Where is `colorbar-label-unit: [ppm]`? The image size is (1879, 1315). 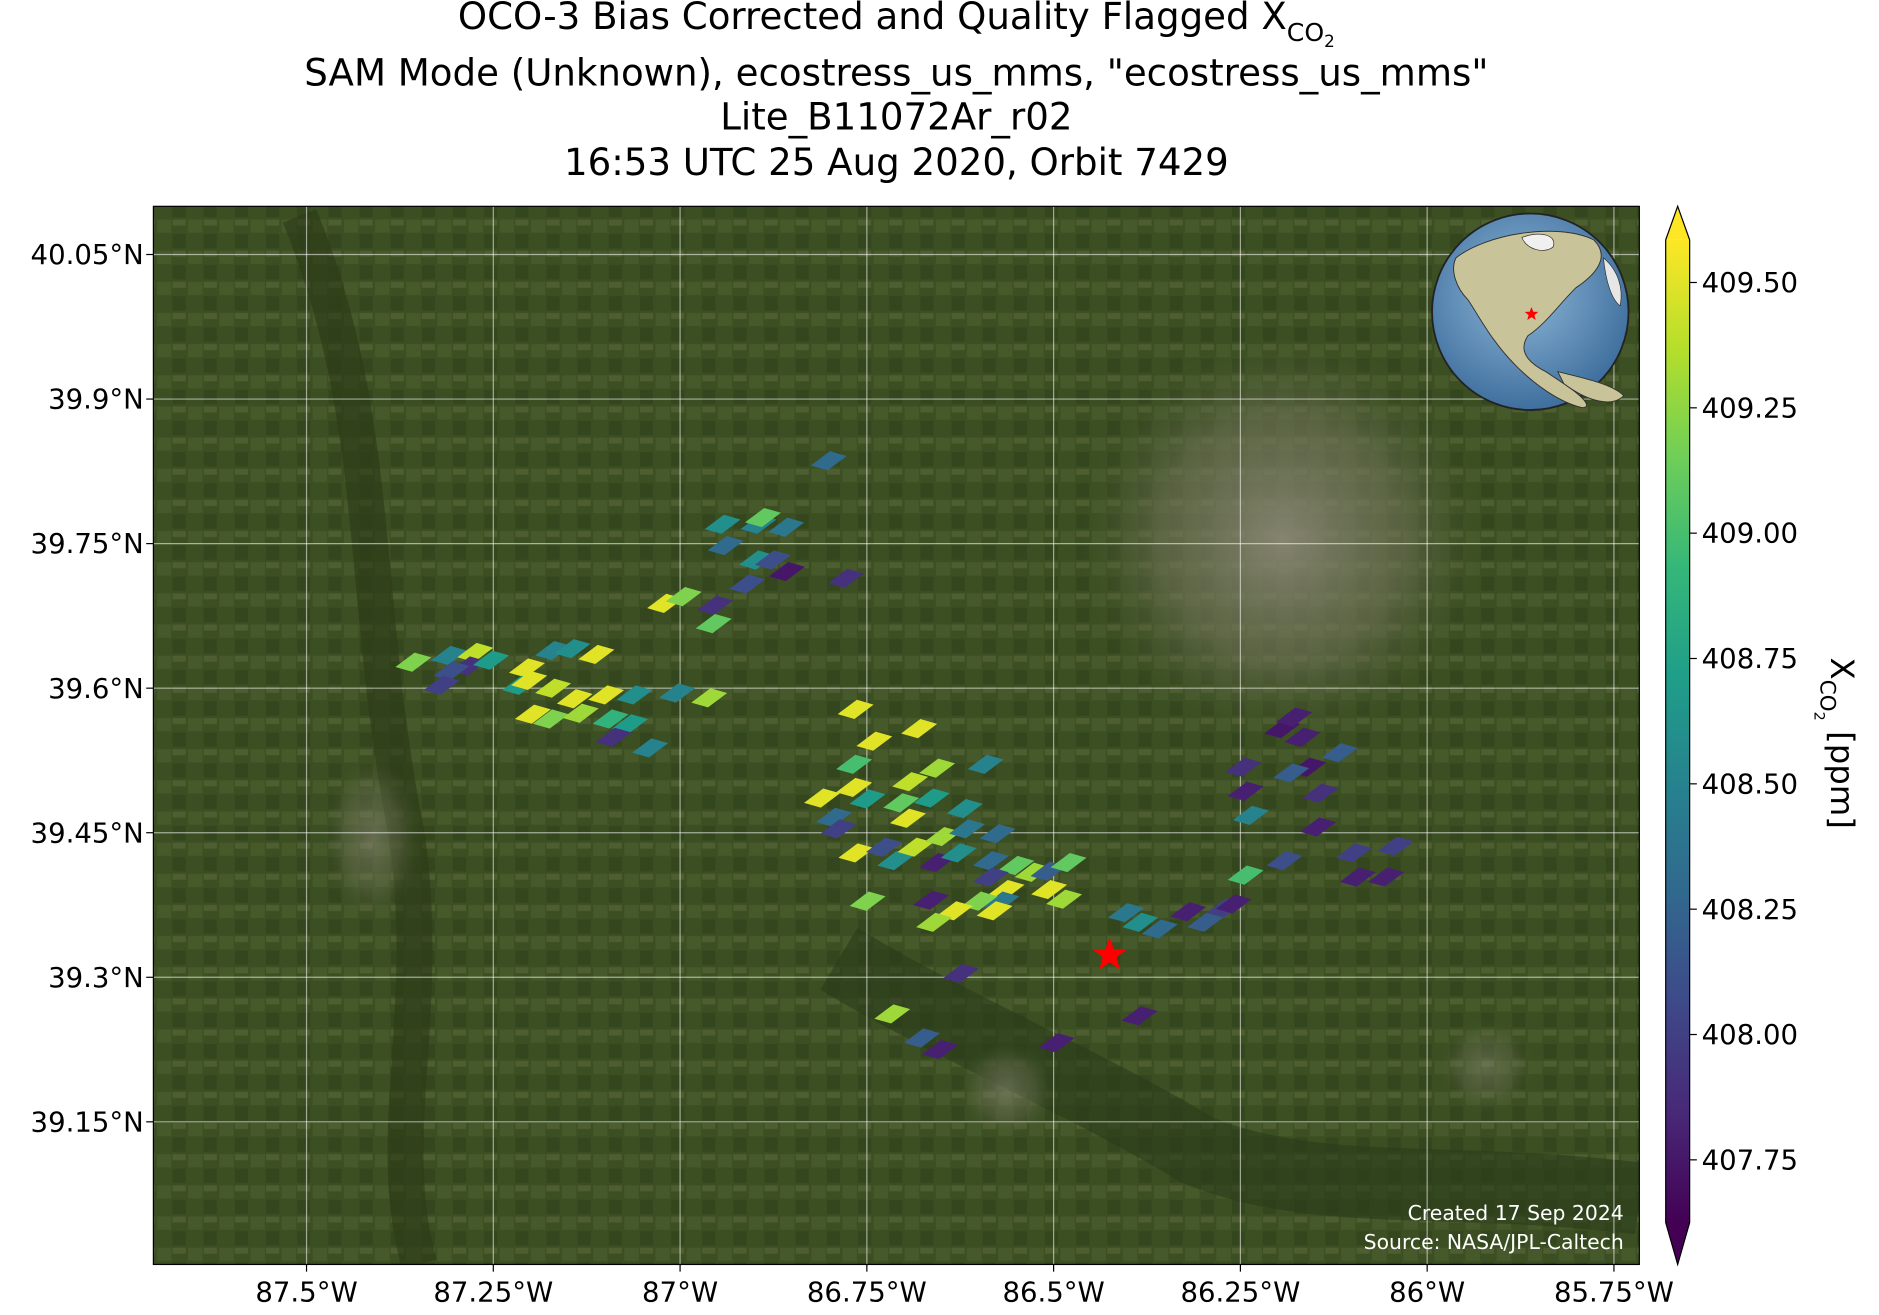 colorbar-label-unit: [ppm] is located at coordinates (1842, 775).